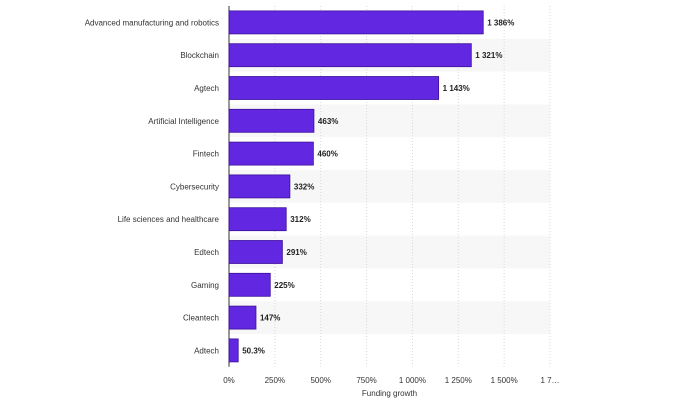 The width and height of the screenshot is (700, 400). Describe the element at coordinates (296, 252) in the screenshot. I see `data-label: 291%` at that location.